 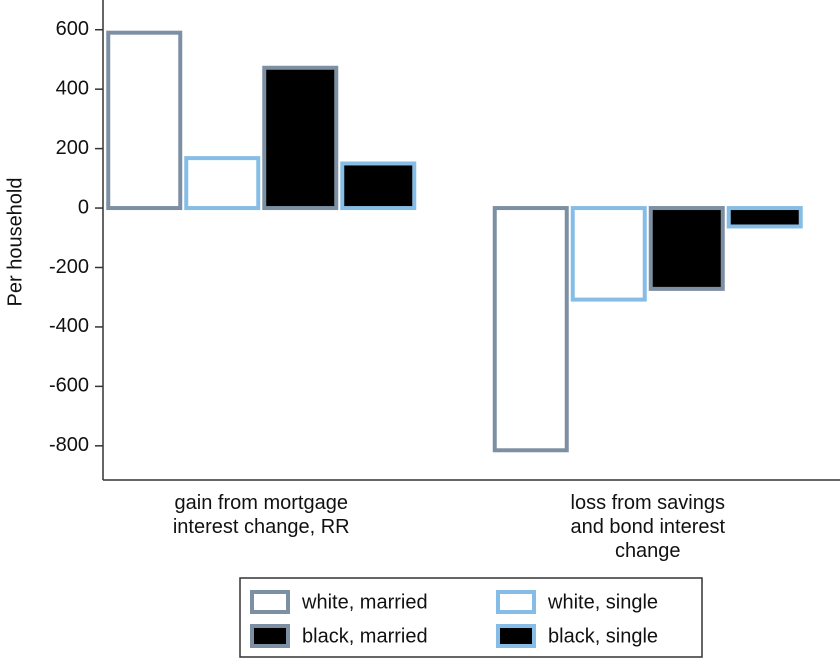 I want to click on legend-label: black, married, so click(x=365, y=636).